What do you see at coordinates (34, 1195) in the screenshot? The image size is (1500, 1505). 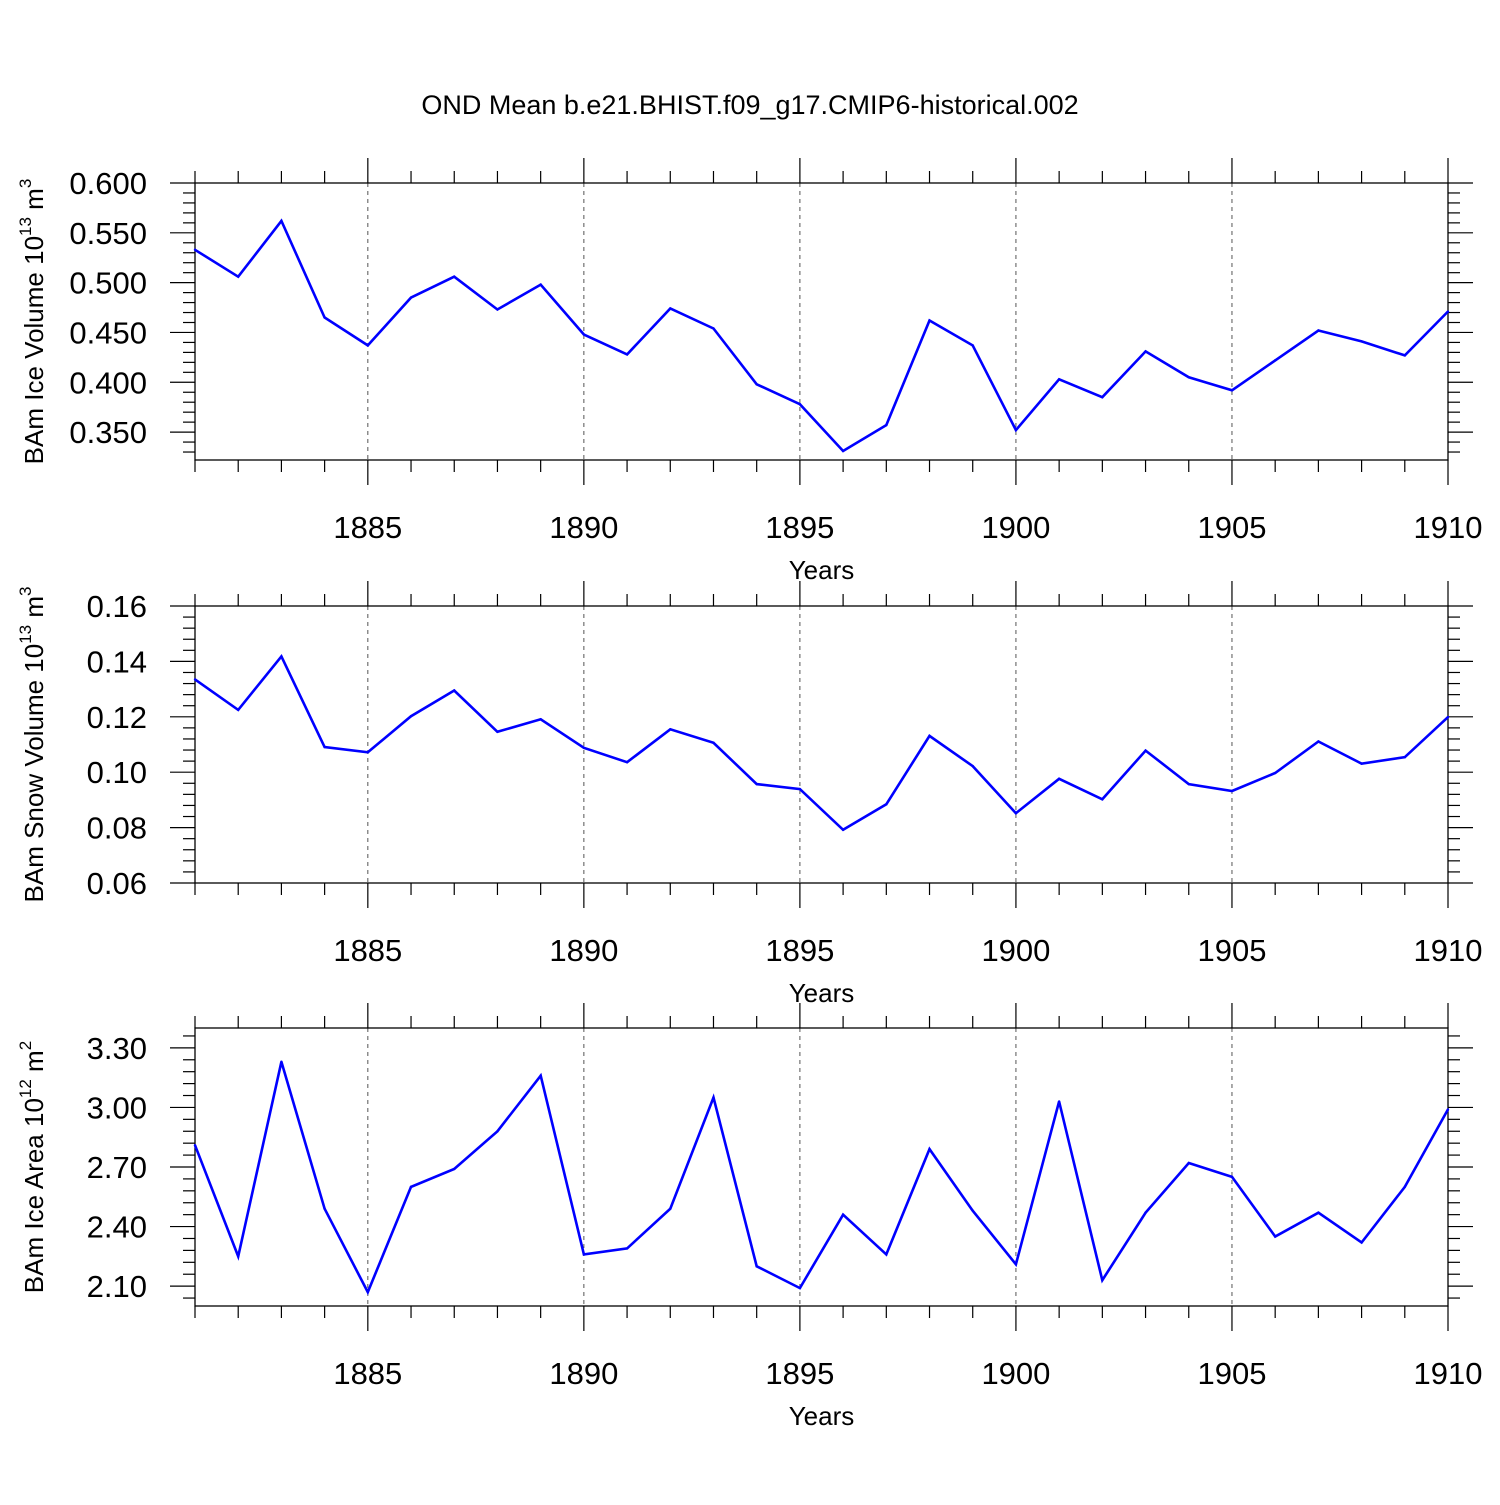 I see `y-axis-label-part: BAm Ice Area 10` at bounding box center [34, 1195].